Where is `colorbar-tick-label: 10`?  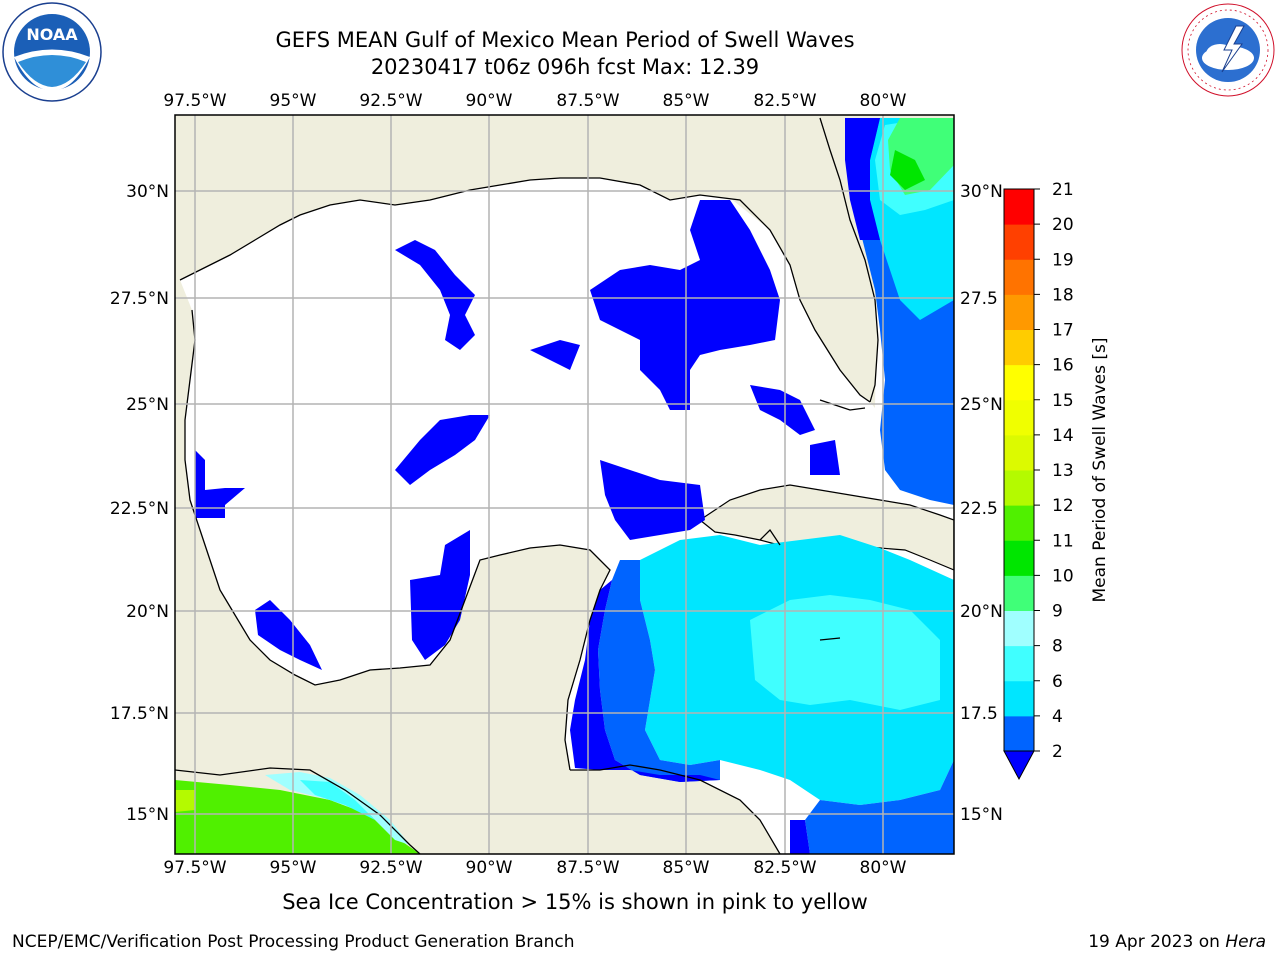
colorbar-tick-label: 10 is located at coordinates (1063, 576).